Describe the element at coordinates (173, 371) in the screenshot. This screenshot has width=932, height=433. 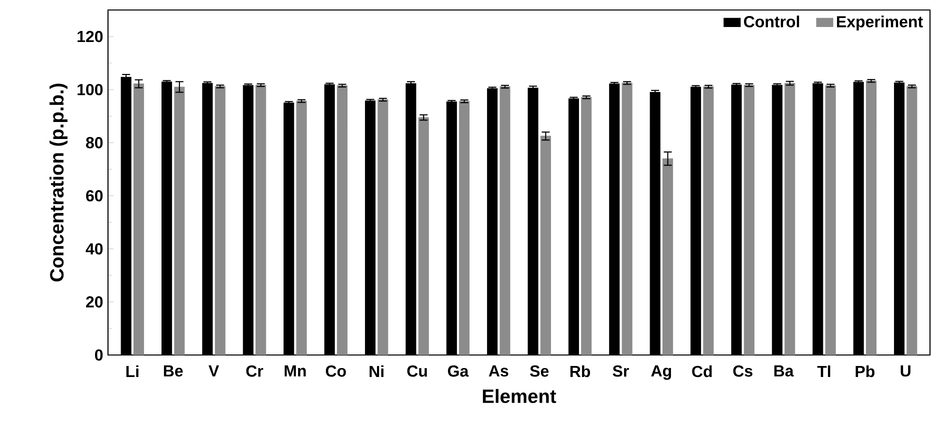
I see `x-tick-label: Be` at that location.